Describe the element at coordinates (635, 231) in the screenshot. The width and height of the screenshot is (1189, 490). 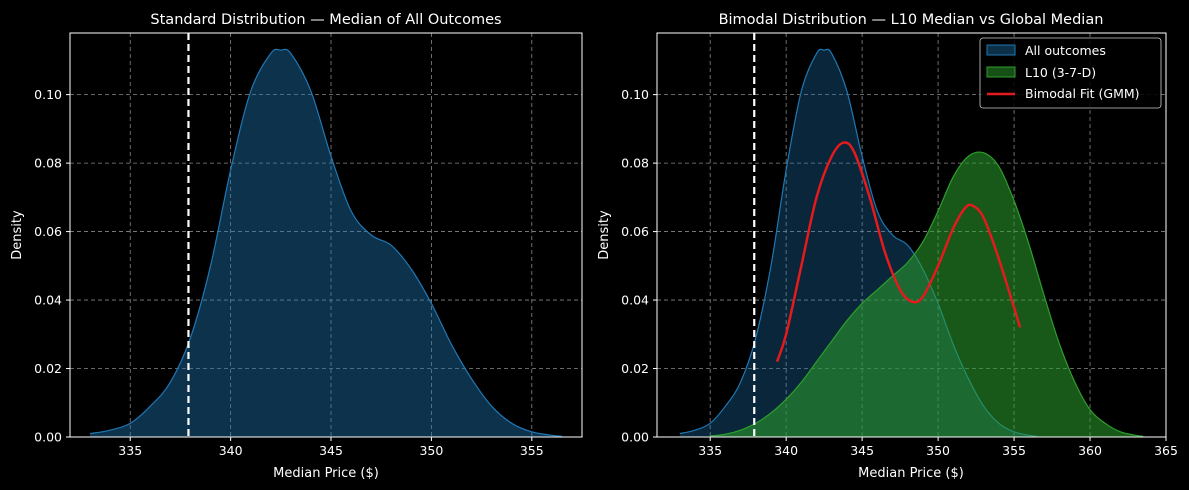
I see `right-y-tick-label: 0.06` at that location.